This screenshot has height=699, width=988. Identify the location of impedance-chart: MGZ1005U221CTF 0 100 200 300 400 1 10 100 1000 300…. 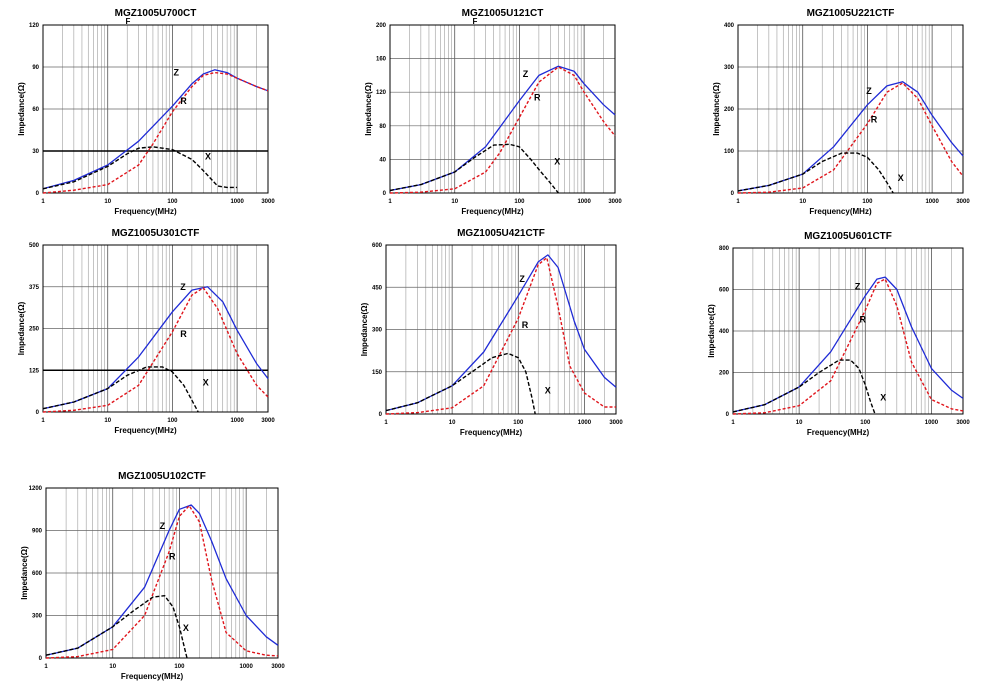
(841, 112).